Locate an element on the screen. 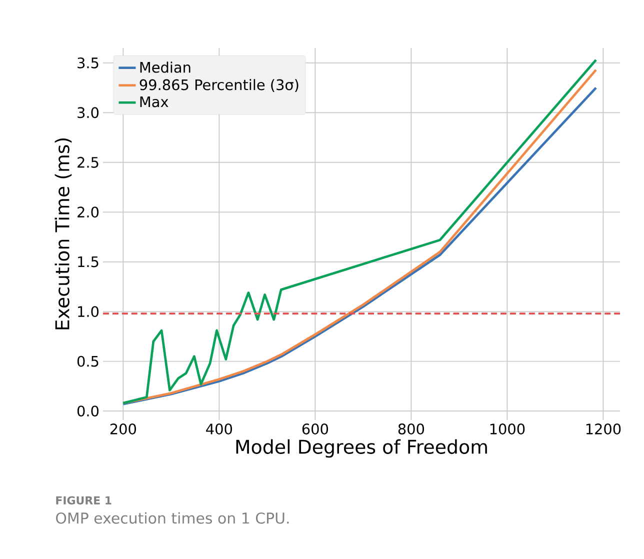 This screenshot has height=559, width=644. y-tick-label: 1.5 is located at coordinates (88, 262).